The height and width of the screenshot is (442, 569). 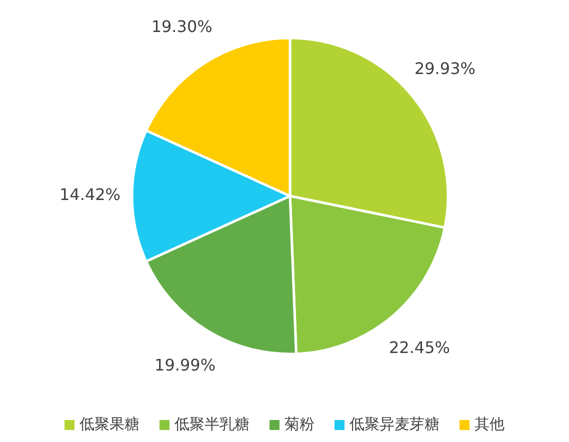 What do you see at coordinates (212, 424) in the screenshot?
I see `legend-label: 低聚半乳糖` at bounding box center [212, 424].